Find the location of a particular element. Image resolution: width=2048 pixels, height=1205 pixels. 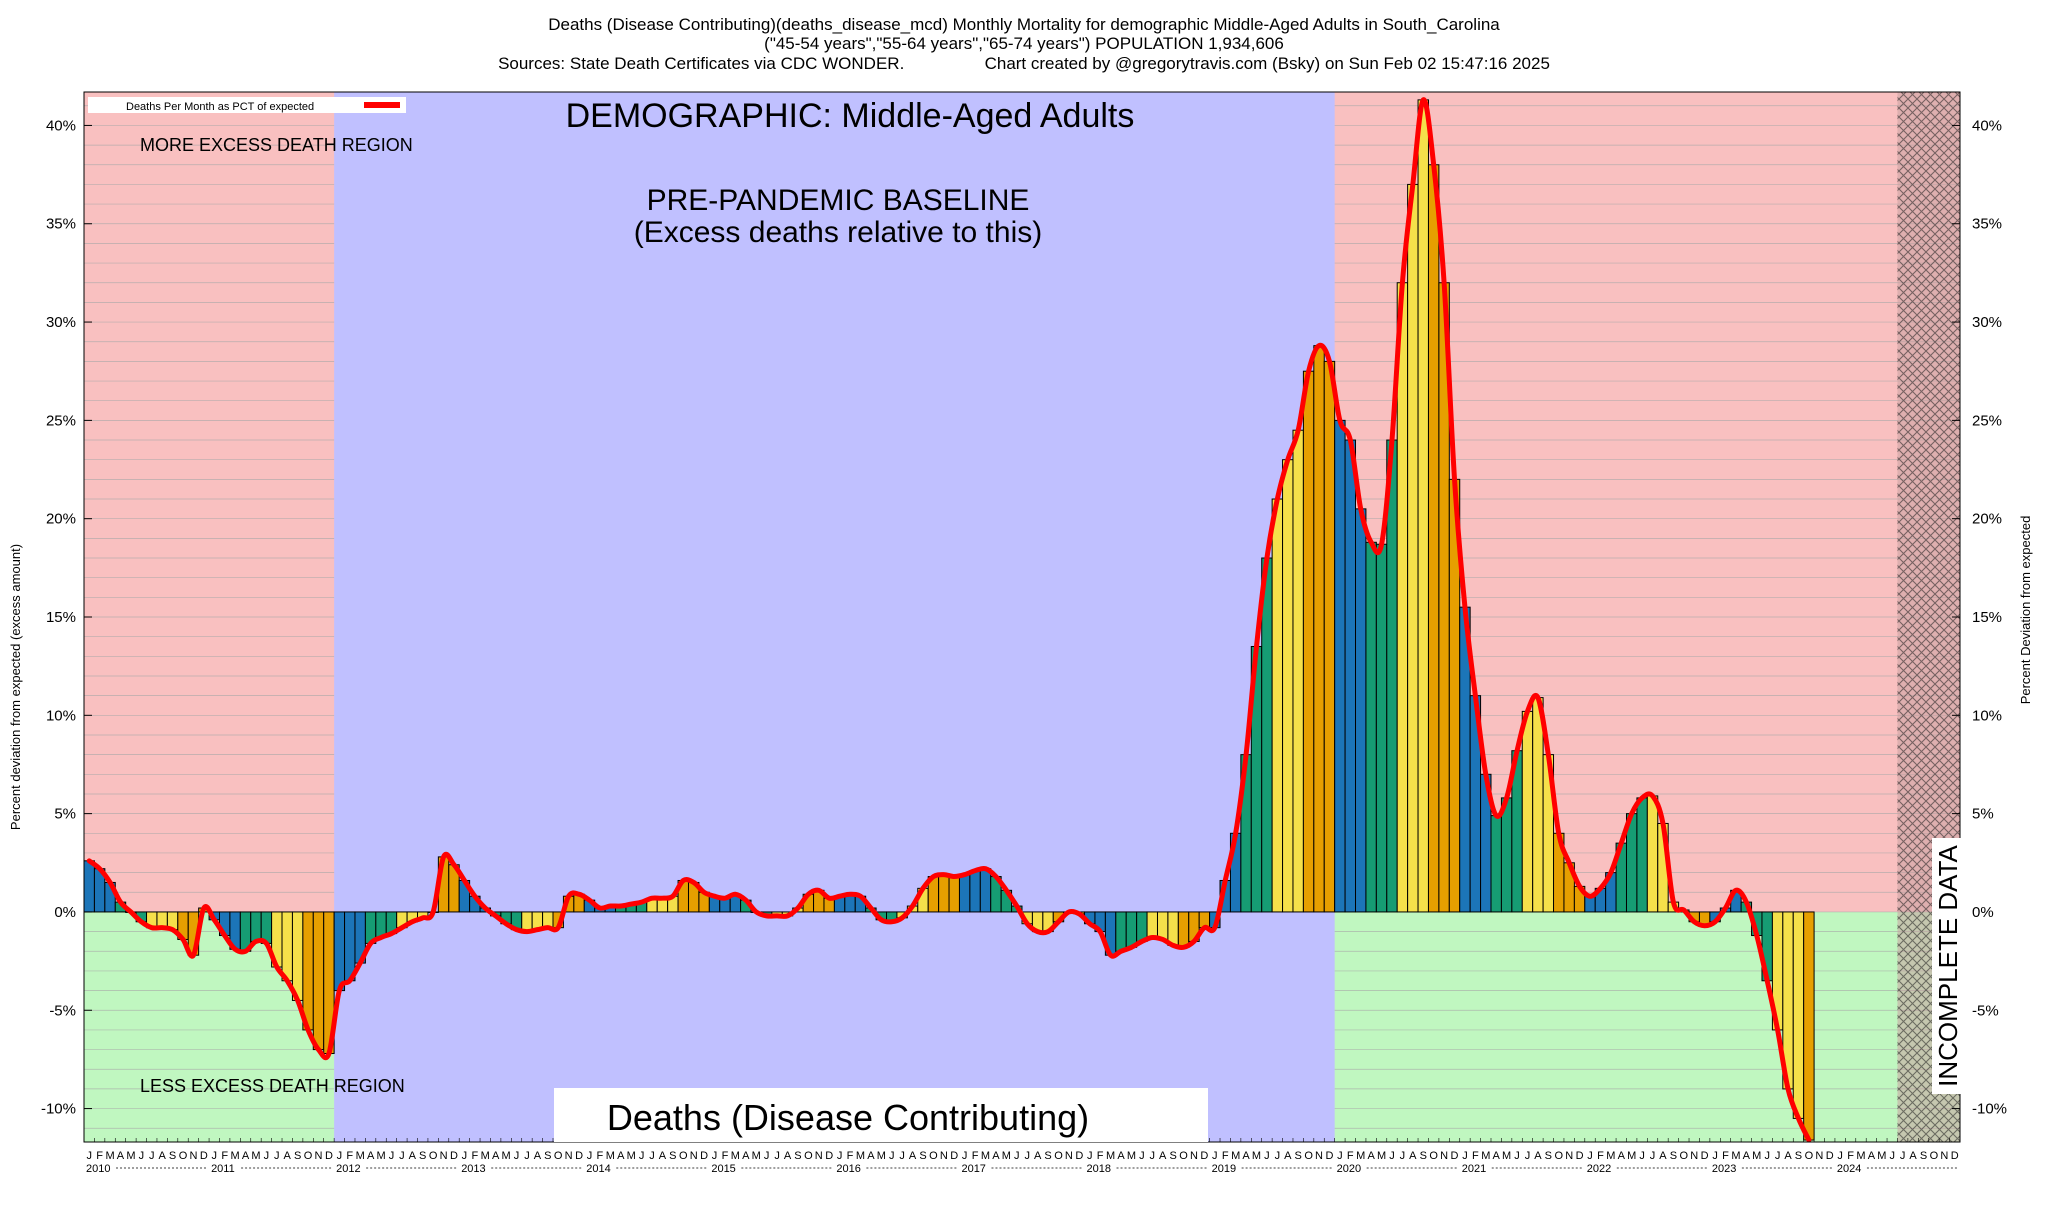

y-tick-label: 10% is located at coordinates (61, 715).